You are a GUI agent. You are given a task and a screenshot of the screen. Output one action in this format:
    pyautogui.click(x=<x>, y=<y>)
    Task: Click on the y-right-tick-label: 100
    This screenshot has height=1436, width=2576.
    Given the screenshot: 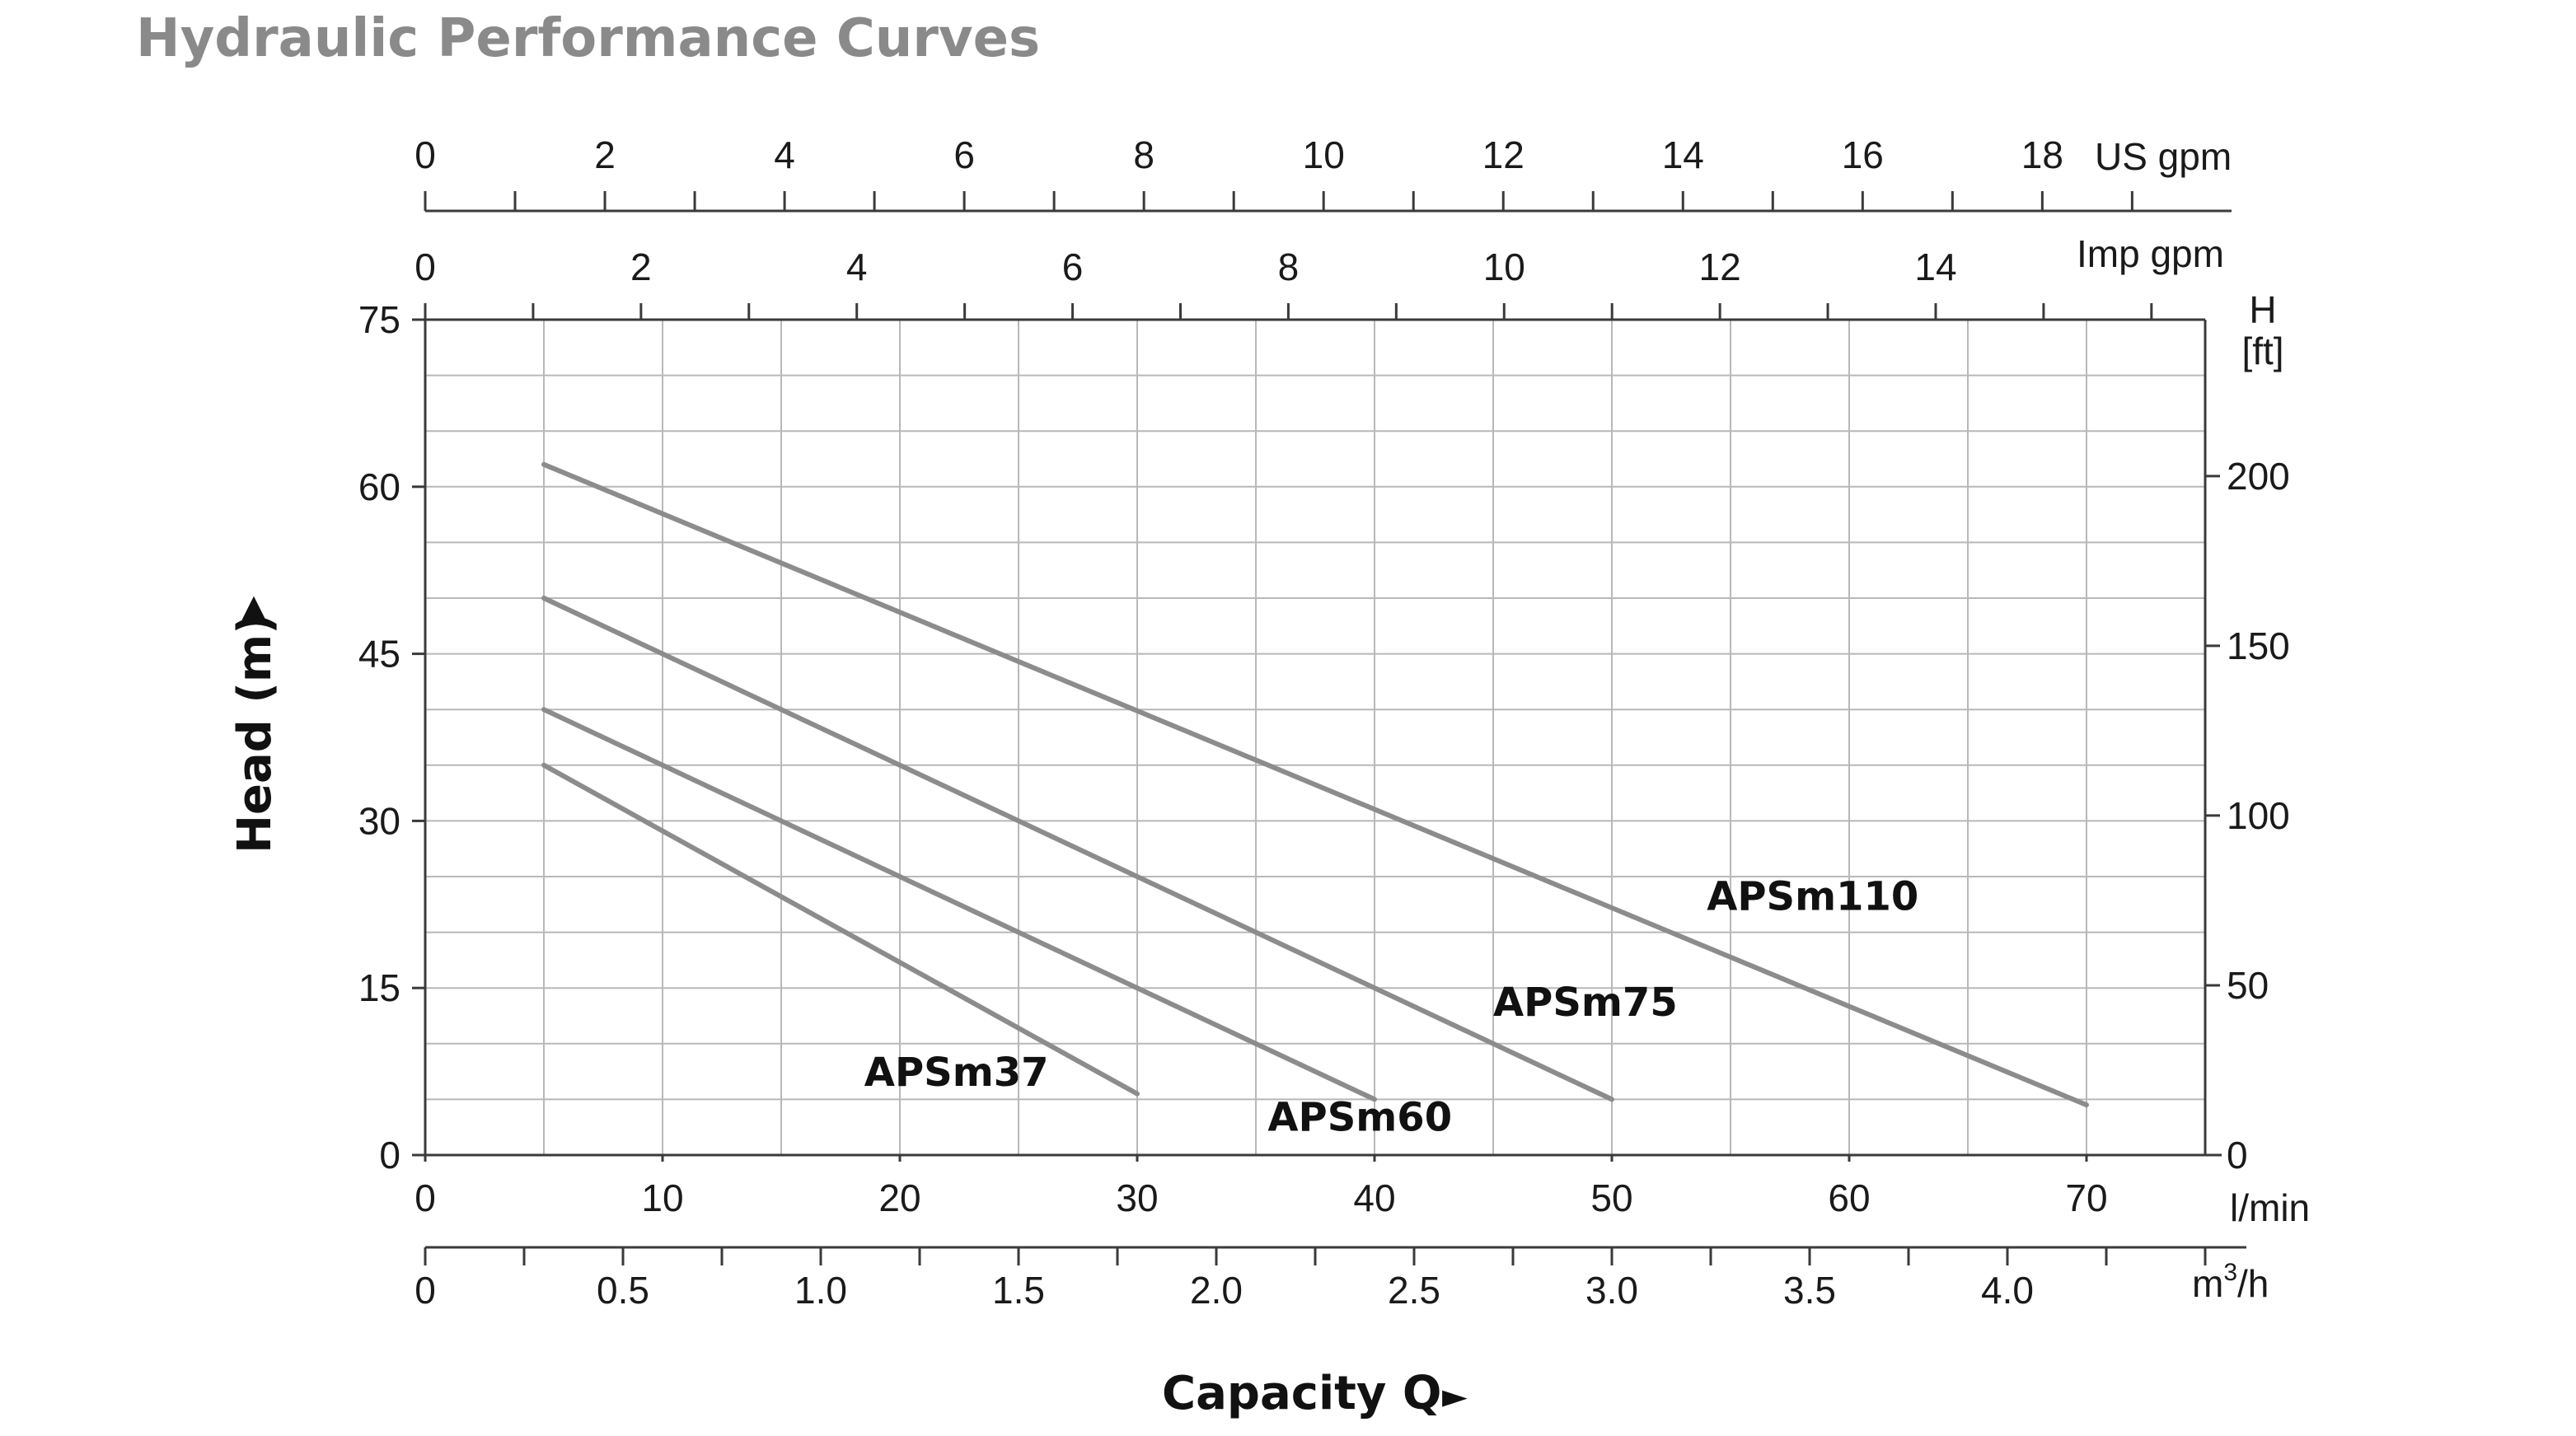 What is the action you would take?
    pyautogui.click(x=2258, y=816)
    